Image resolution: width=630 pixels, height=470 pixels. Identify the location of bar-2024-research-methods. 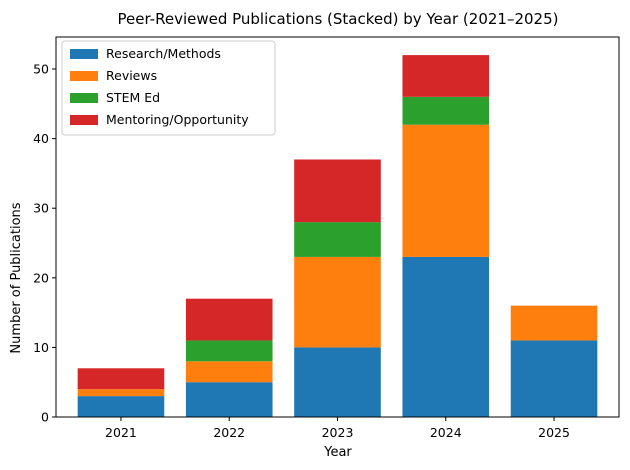
(446, 336).